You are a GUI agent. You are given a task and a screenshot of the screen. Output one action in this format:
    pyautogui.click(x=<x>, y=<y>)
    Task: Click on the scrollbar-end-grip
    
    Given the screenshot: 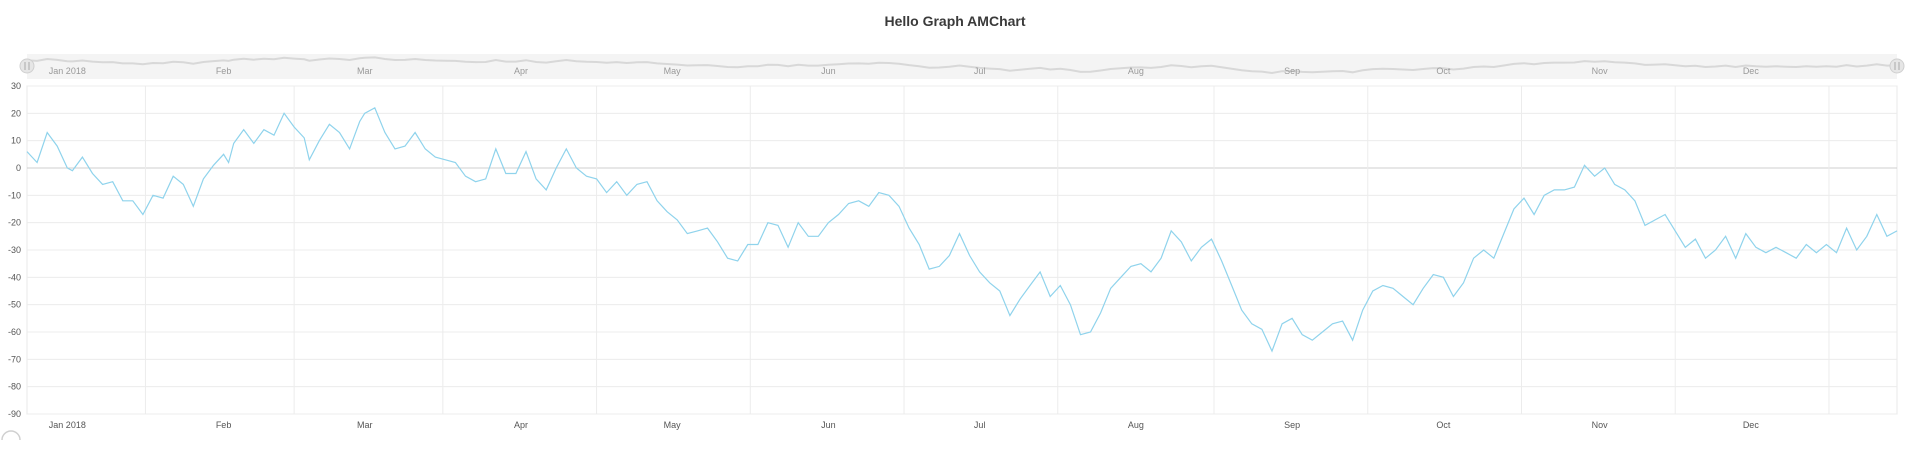 What is the action you would take?
    pyautogui.click(x=1897, y=66)
    